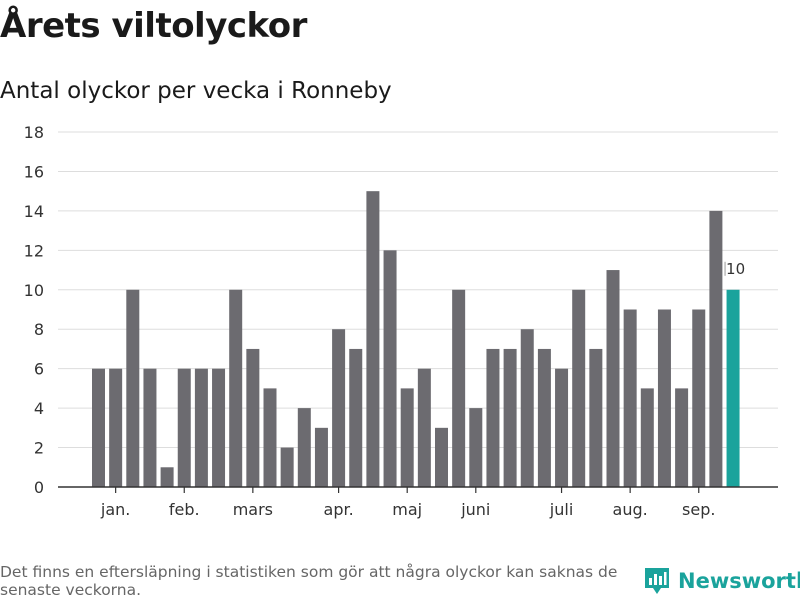 The height and width of the screenshot is (600, 800). What do you see at coordinates (196, 91) in the screenshot?
I see `chart-subtitle: Antal olyckor per vecka i Ronneby` at bounding box center [196, 91].